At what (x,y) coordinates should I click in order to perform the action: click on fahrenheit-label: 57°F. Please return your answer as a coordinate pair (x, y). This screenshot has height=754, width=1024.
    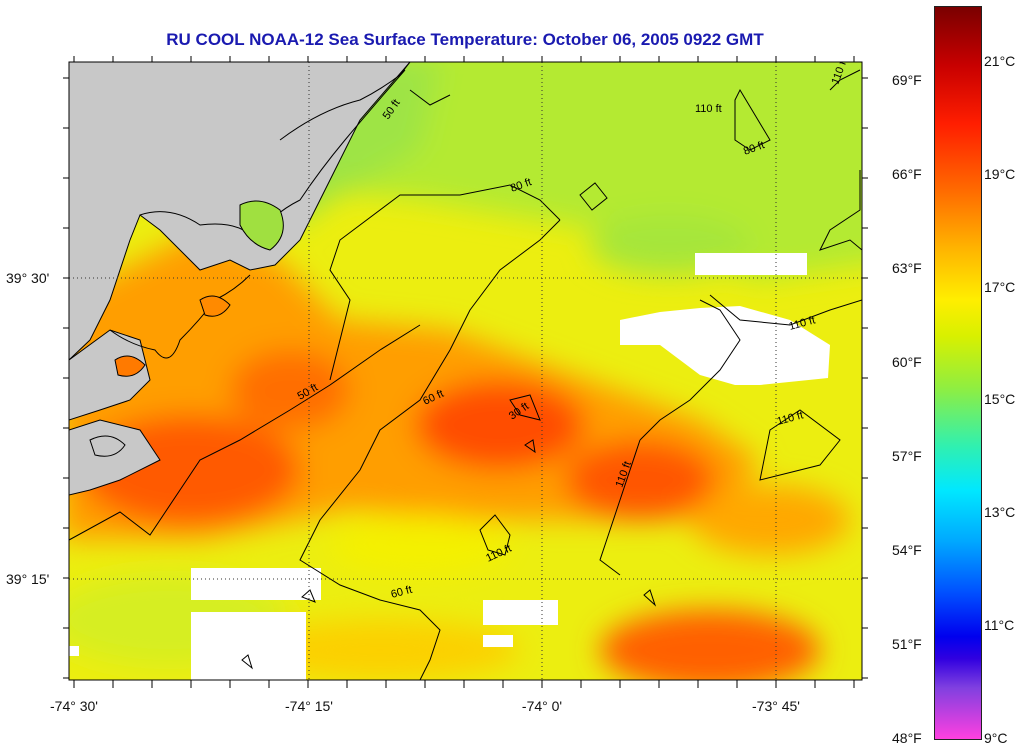
    Looking at the image, I should click on (907, 456).